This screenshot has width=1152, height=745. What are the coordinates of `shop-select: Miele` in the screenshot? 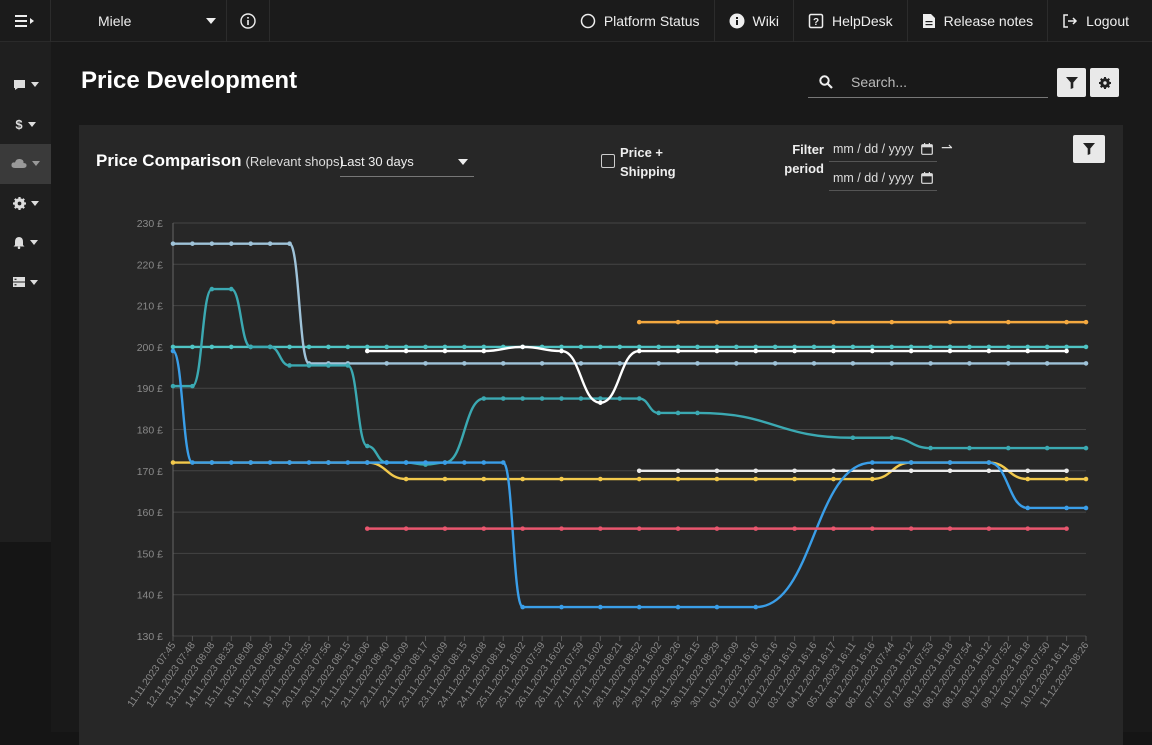 It's located at (139, 21).